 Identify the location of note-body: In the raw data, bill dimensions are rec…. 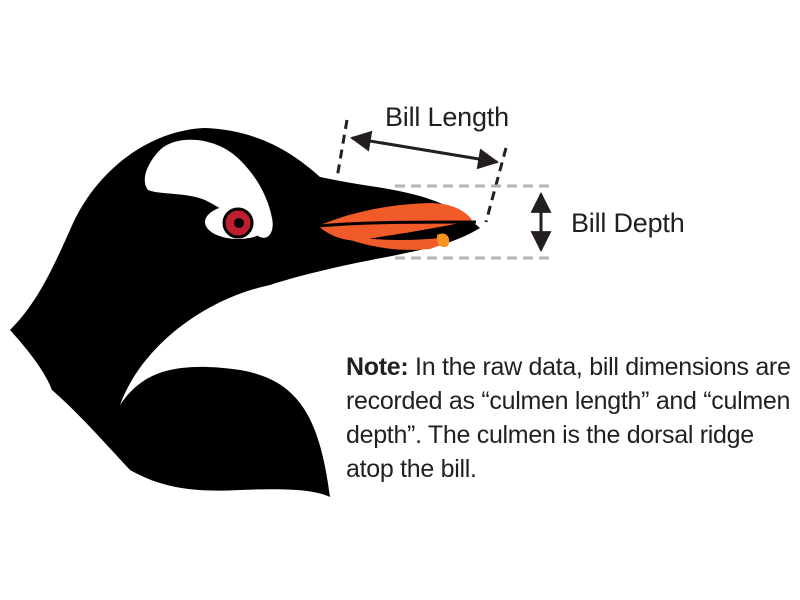
(568, 418).